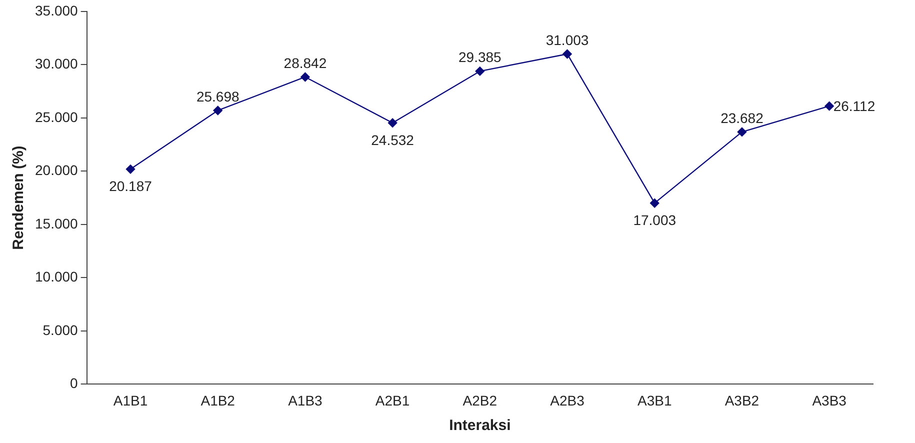 Image resolution: width=915 pixels, height=443 pixels. I want to click on y-tick-label: 25.000, so click(56, 116).